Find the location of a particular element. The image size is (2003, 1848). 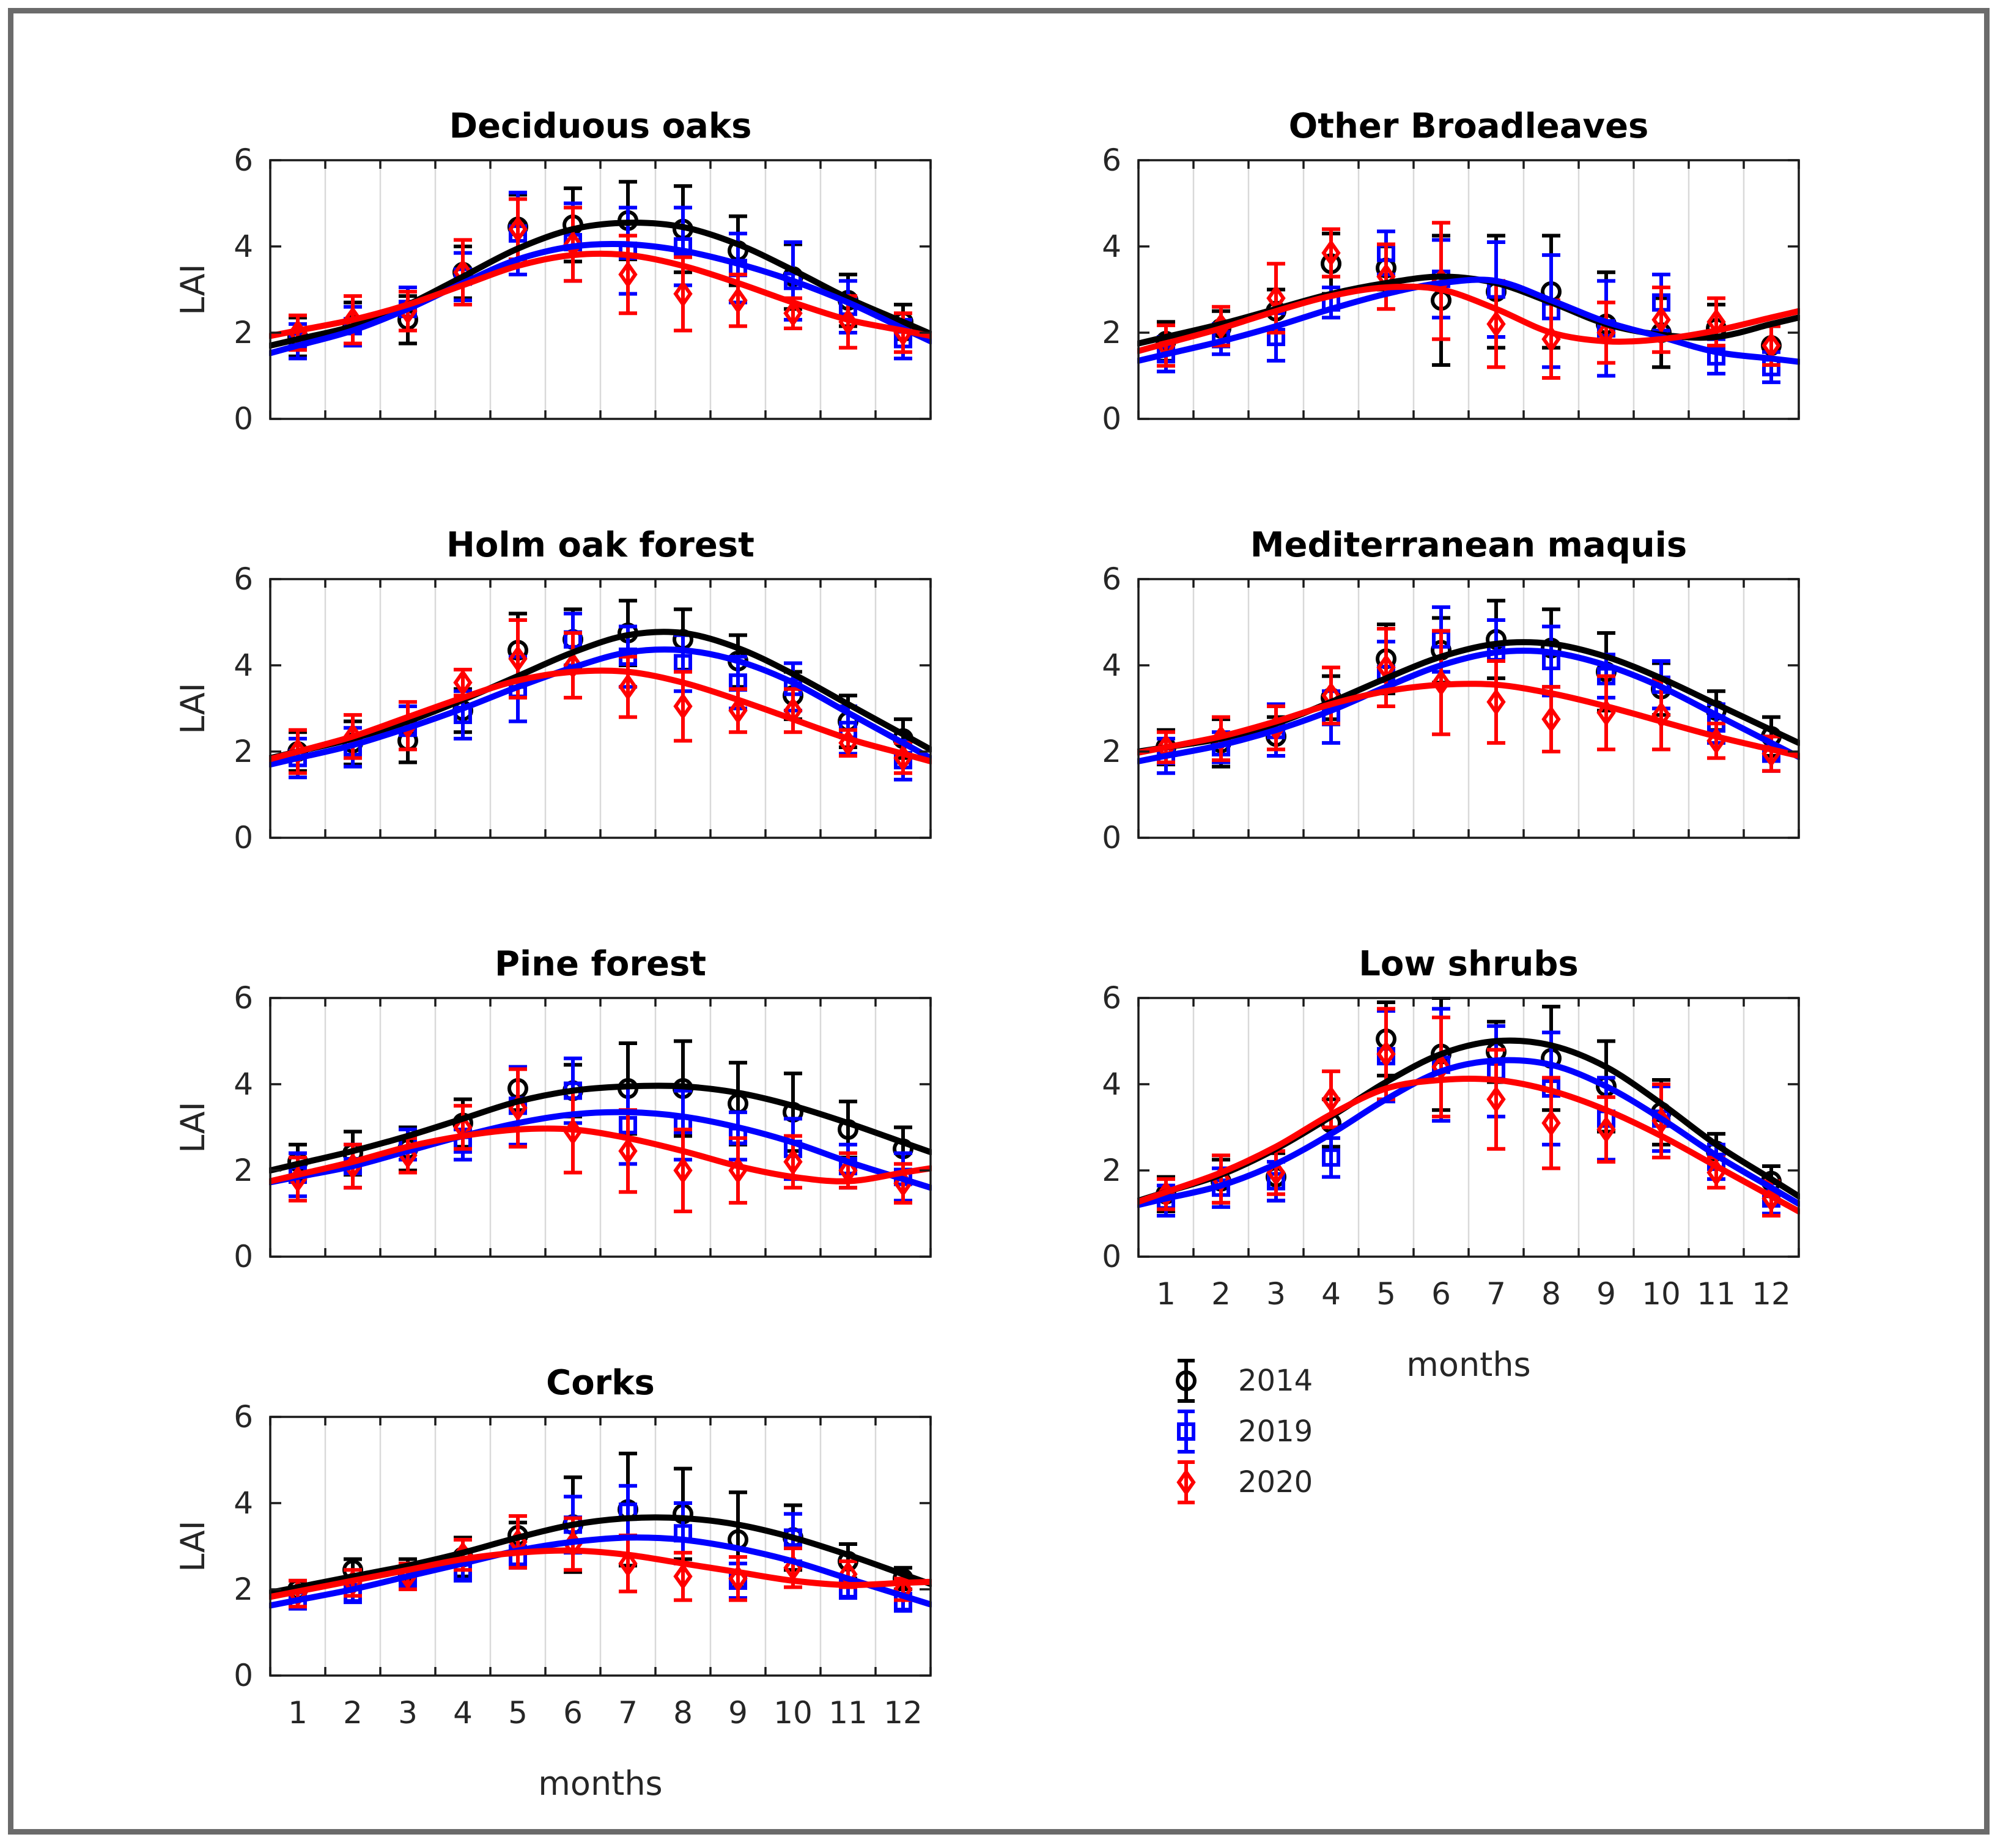

panel-other-broadleaves: Other Broadleaves 0 2 4 6 is located at coordinates (1451, 271).